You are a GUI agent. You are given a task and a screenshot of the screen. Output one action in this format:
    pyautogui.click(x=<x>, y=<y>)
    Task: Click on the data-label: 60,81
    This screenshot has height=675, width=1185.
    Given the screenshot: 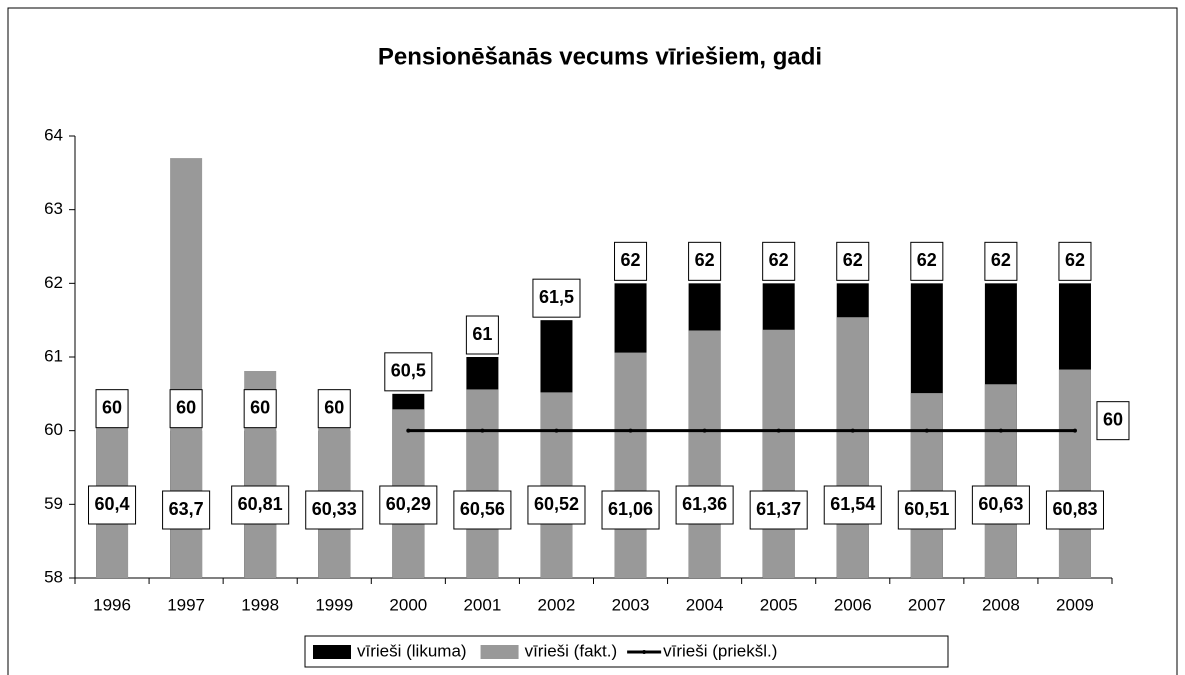 What is the action you would take?
    pyautogui.click(x=260, y=504)
    